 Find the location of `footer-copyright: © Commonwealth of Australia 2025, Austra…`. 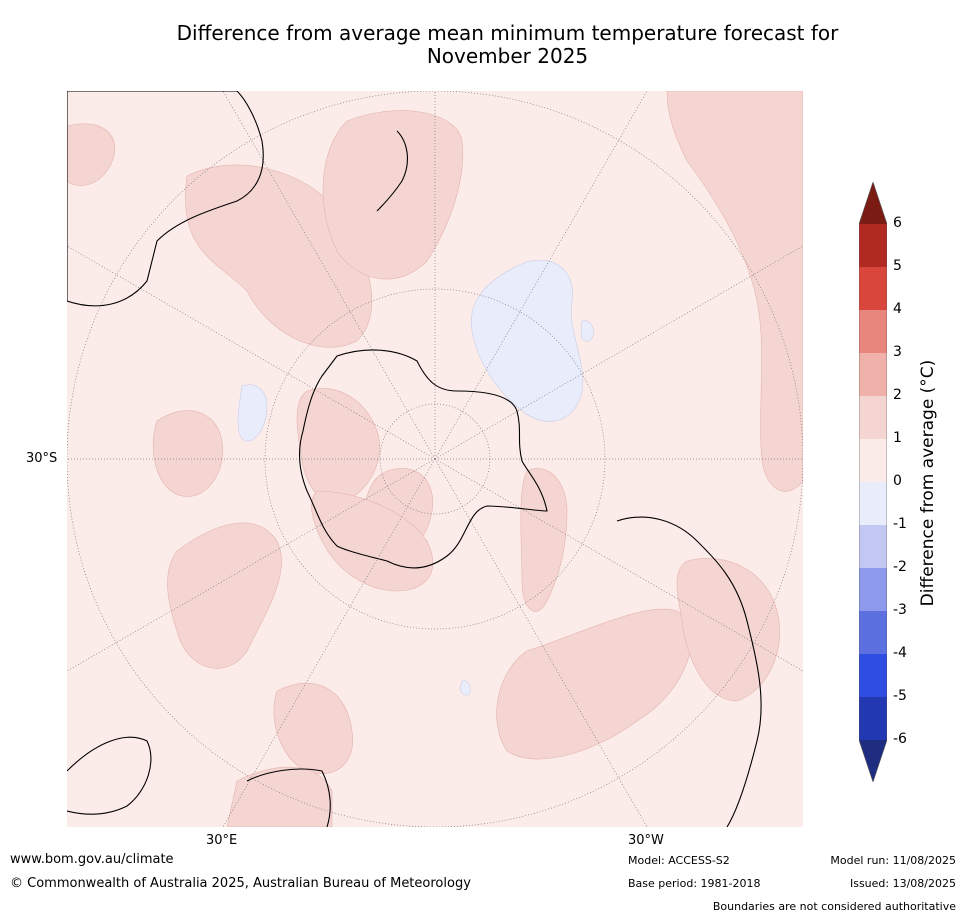

footer-copyright: © Commonwealth of Australia 2025, Austra… is located at coordinates (240, 883).